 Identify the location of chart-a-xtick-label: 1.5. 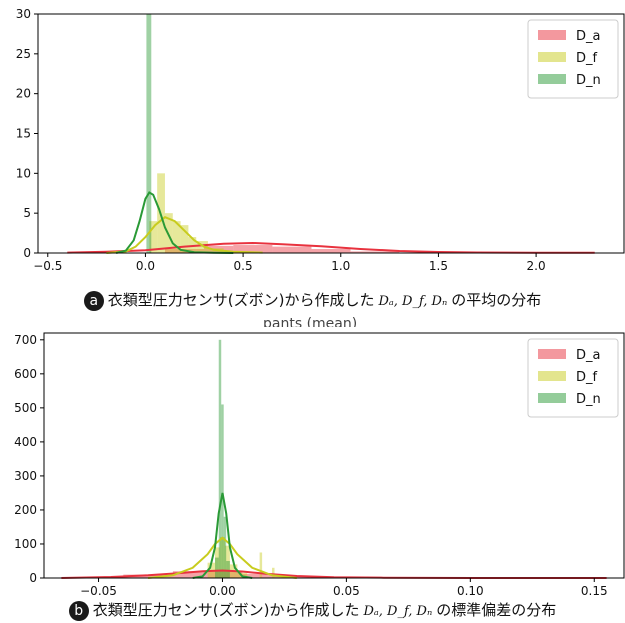
(438, 266).